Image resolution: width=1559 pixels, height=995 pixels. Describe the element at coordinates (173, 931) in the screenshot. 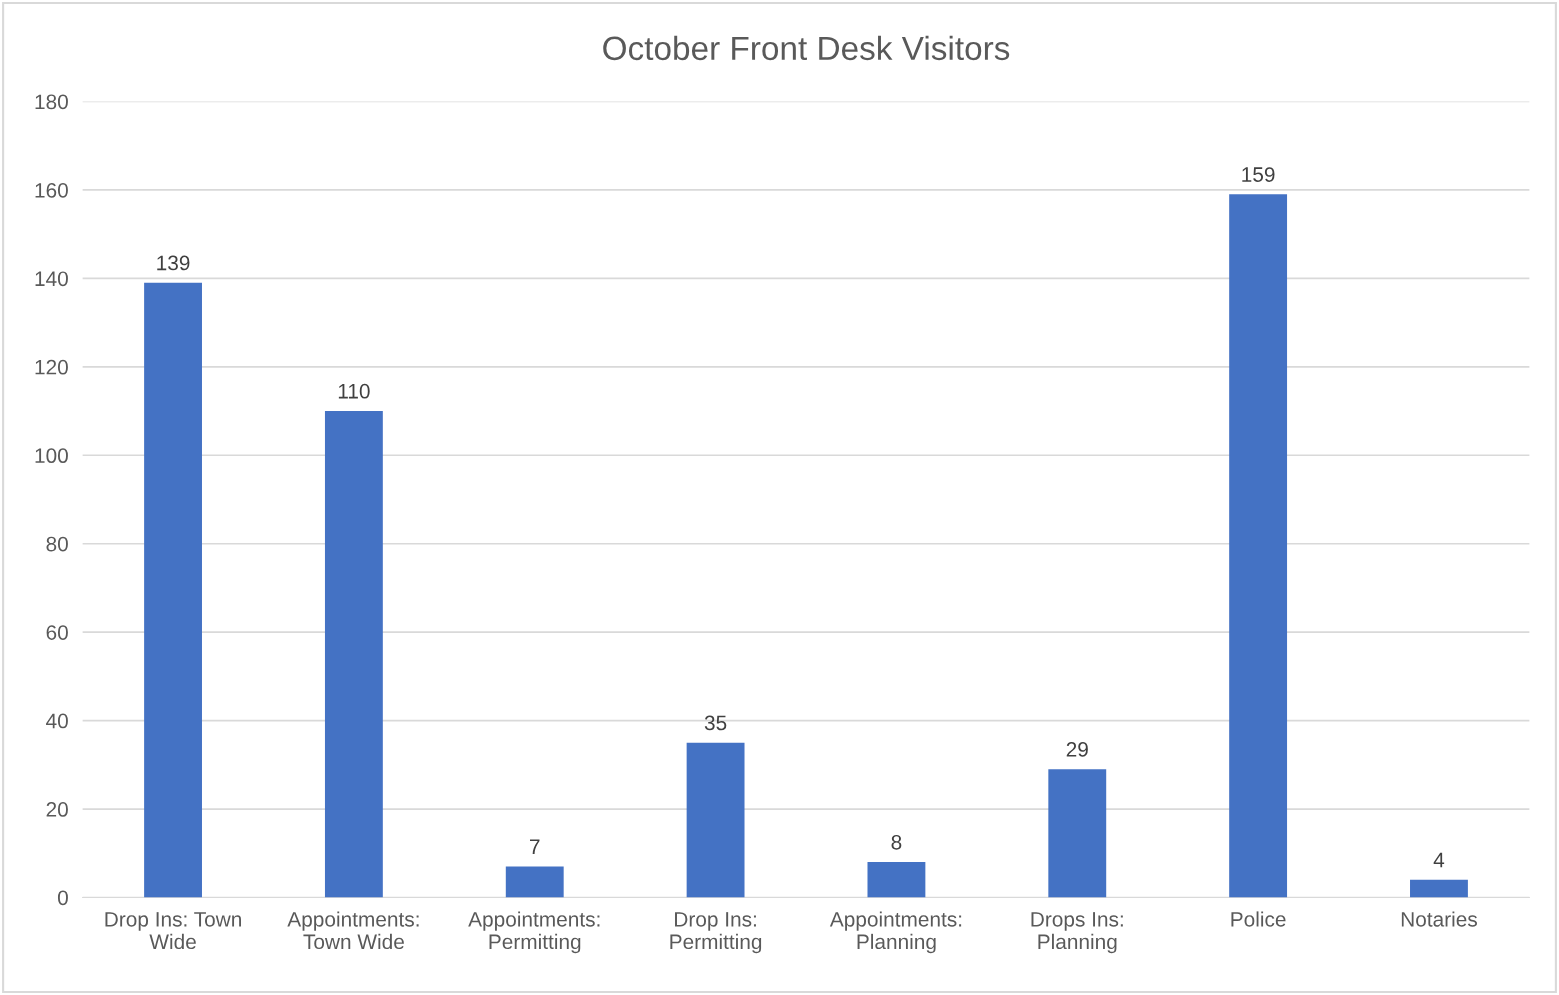

I see `x-tick-label: Drop Ins: Town Wide` at that location.